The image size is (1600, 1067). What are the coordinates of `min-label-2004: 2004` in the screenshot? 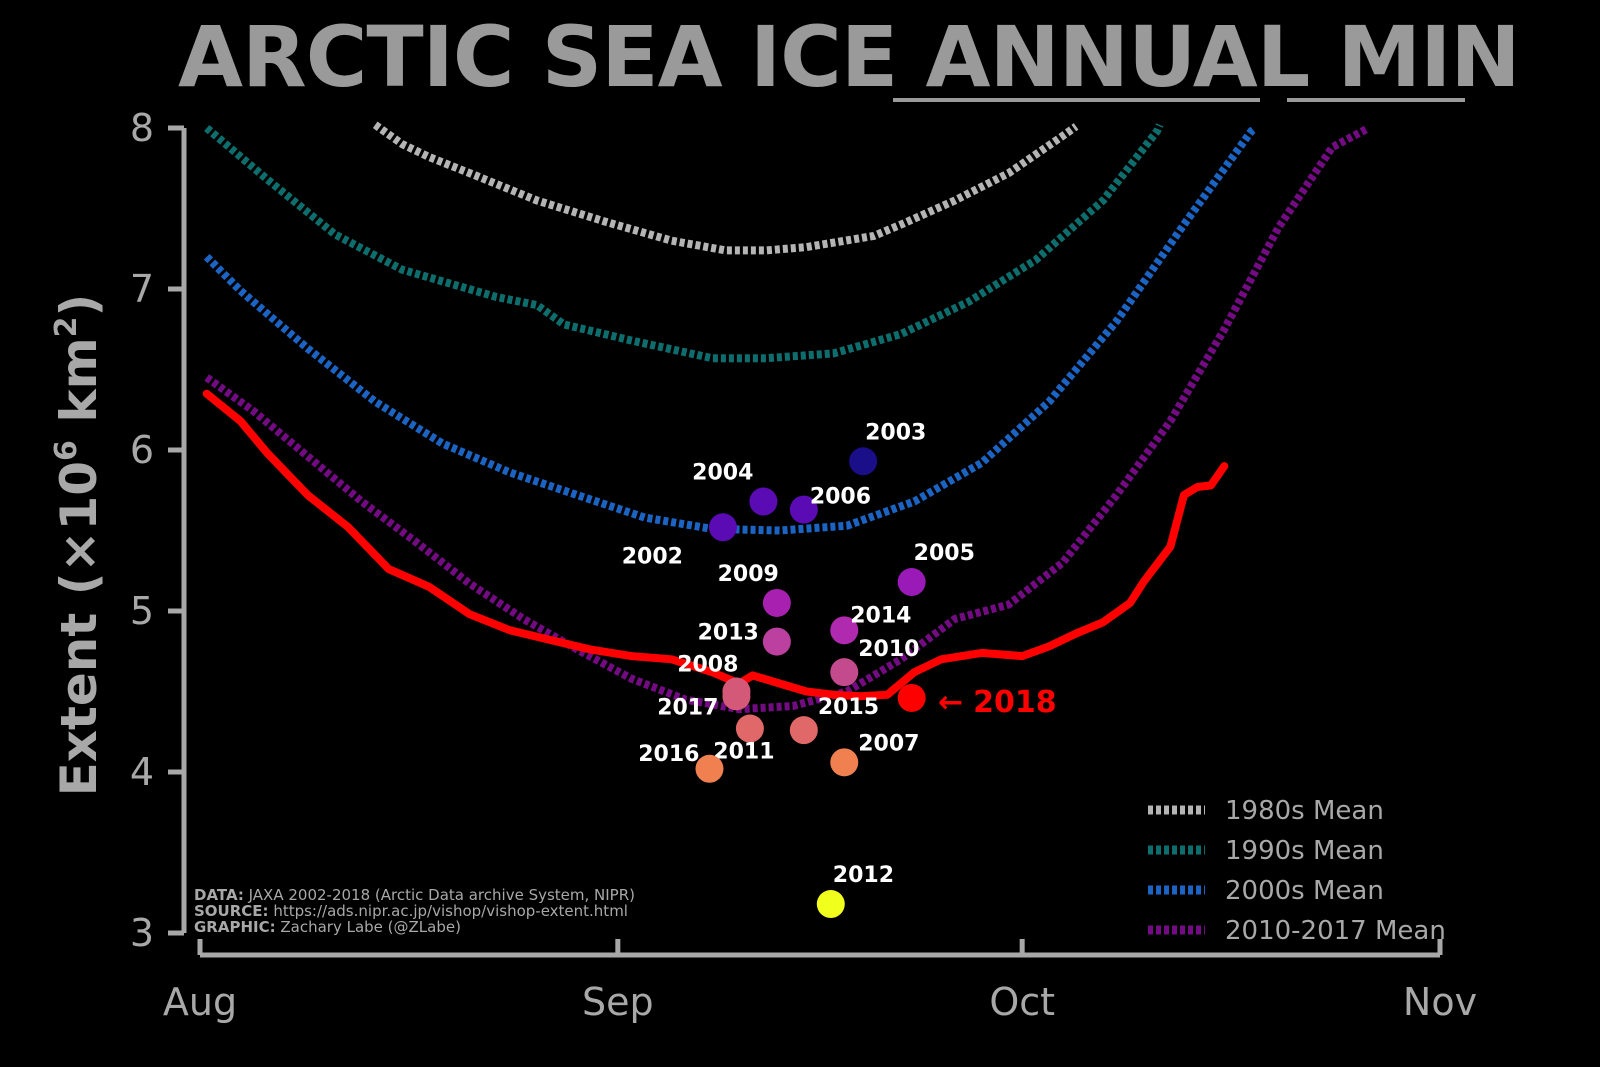 It's located at (722, 473).